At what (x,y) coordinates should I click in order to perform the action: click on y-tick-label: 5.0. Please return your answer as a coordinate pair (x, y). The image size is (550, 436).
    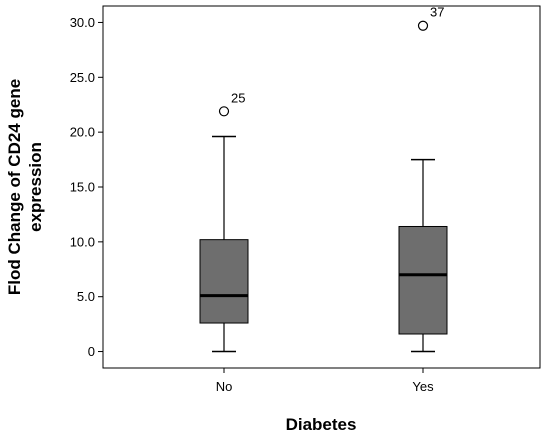
    Looking at the image, I should click on (86, 296).